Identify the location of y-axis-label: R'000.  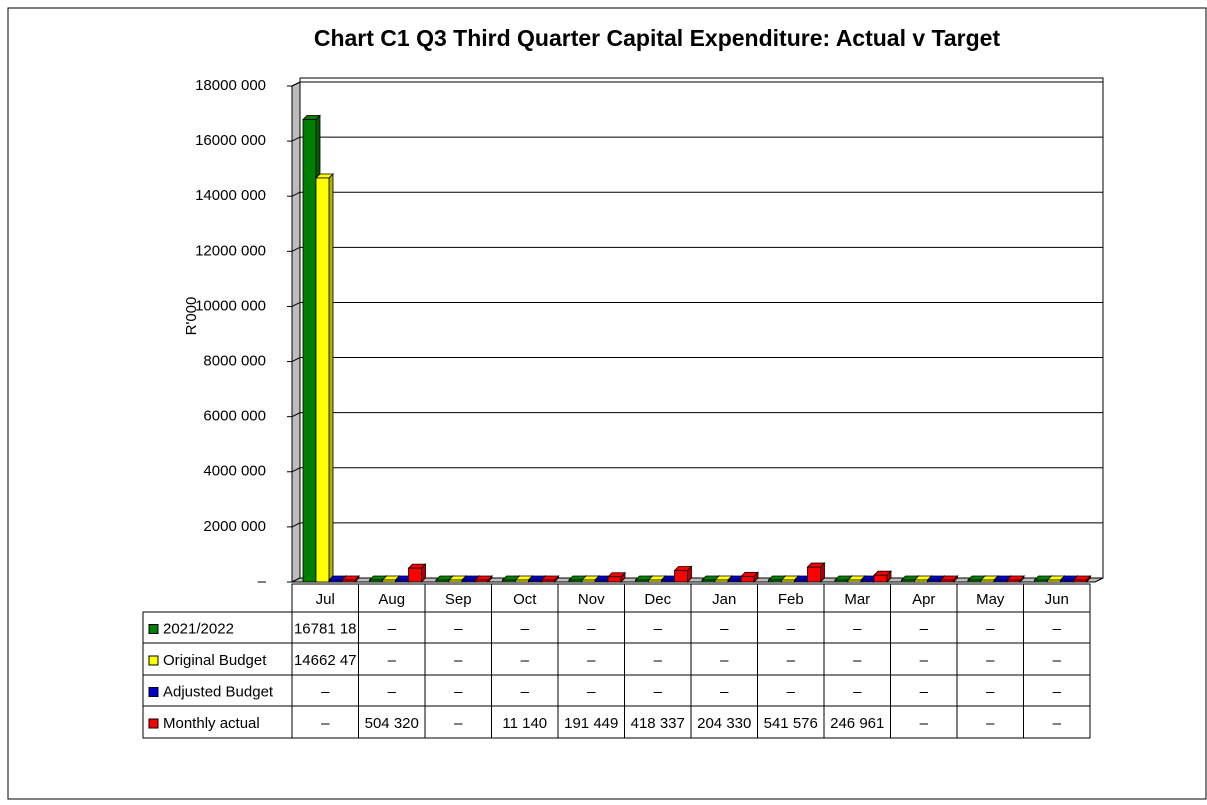
(191, 316).